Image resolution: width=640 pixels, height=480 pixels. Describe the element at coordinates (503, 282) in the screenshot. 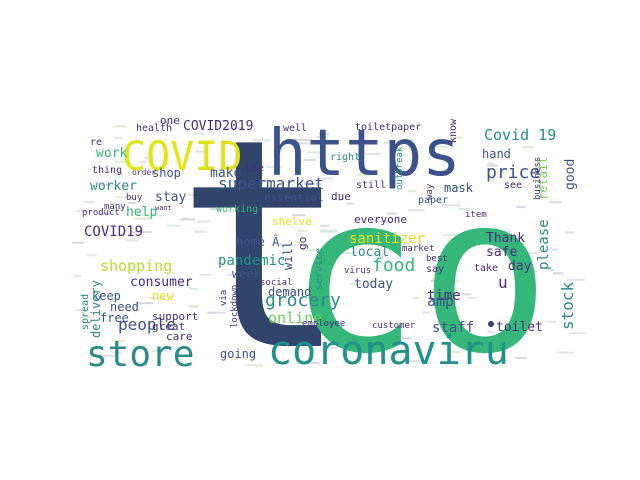

I see `word-u: u` at that location.